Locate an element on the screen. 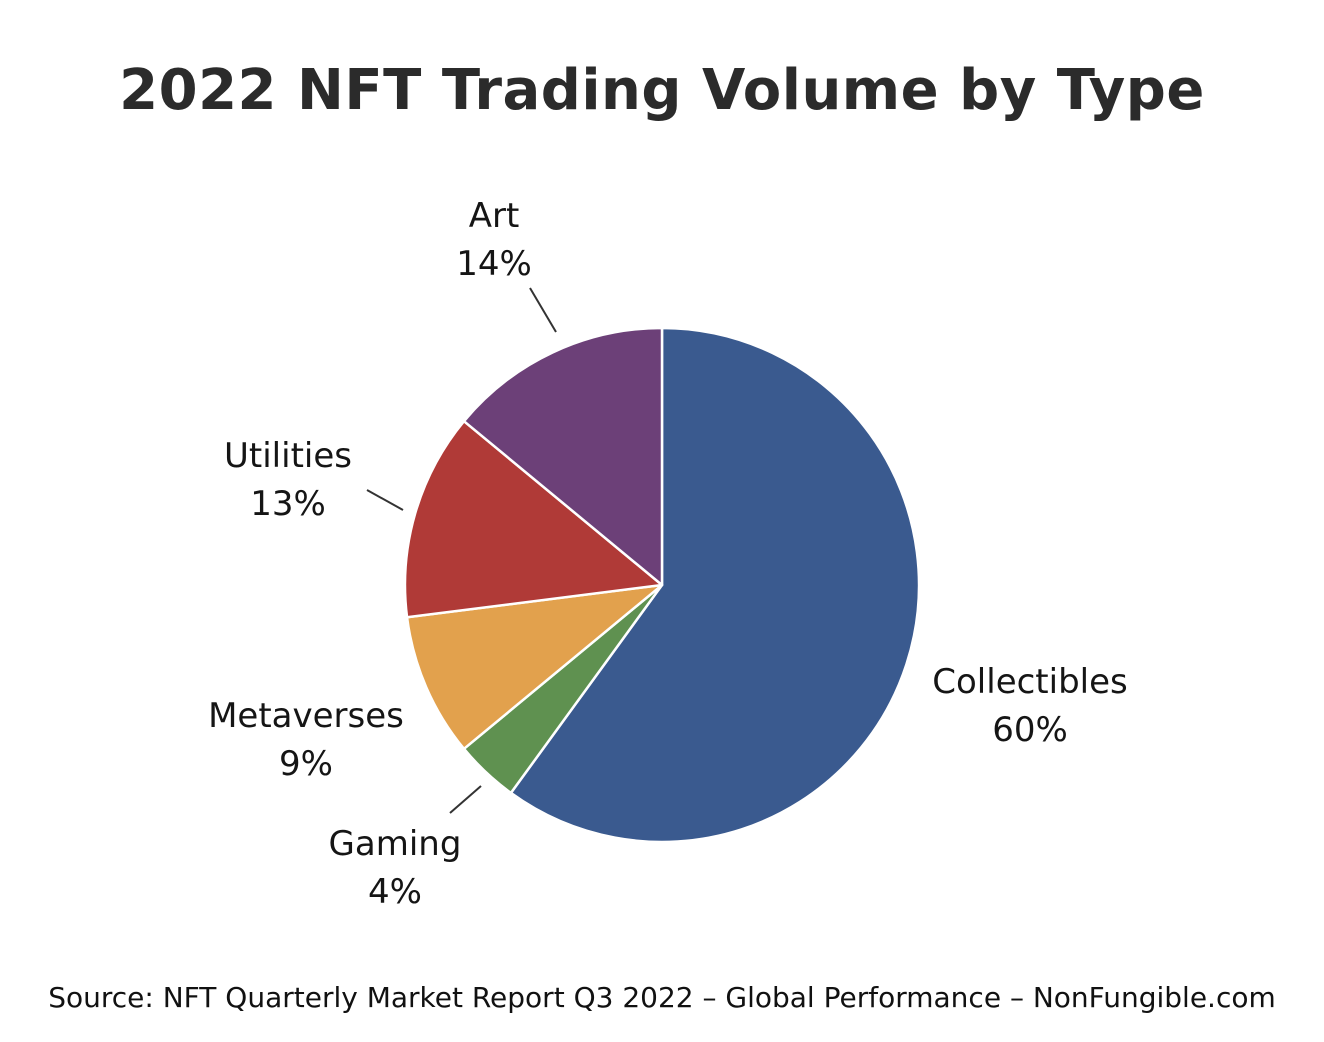  leader-line-gaming is located at coordinates (465, 799).